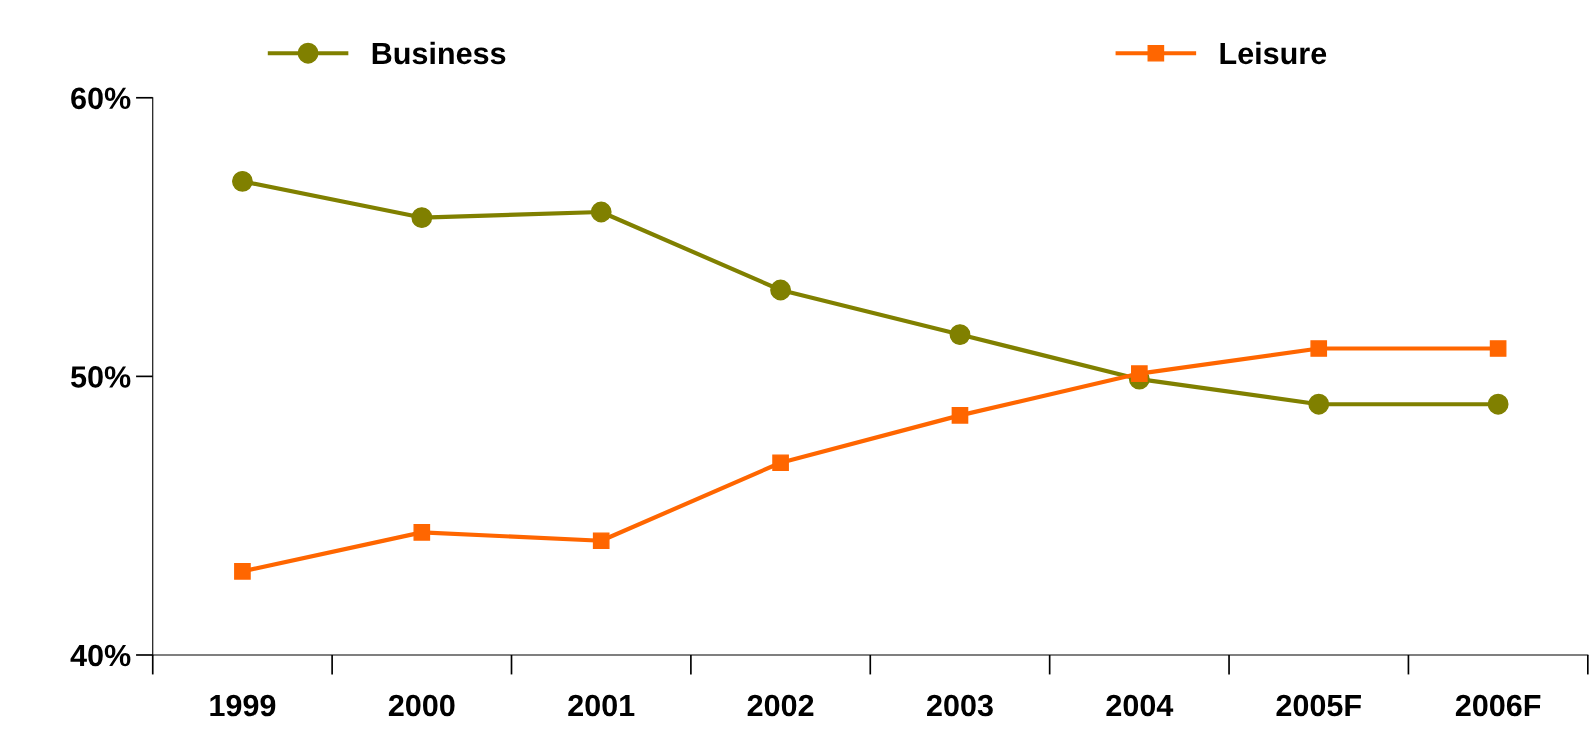 This screenshot has width=1591, height=752. What do you see at coordinates (243, 705) in the screenshot?
I see `x-tick-label: 1999` at bounding box center [243, 705].